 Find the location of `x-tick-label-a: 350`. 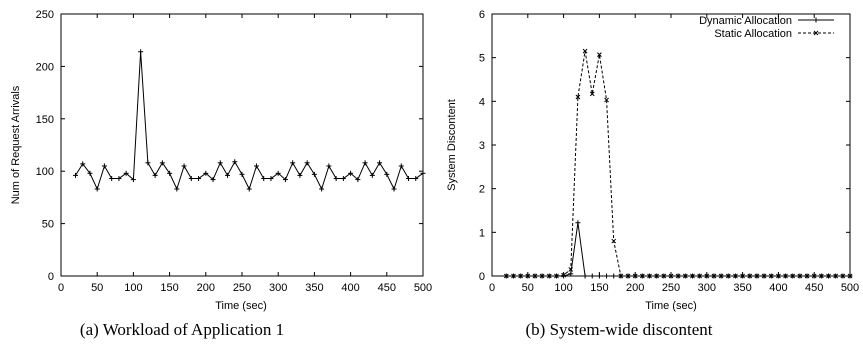

x-tick-label-a: 350 is located at coordinates (314, 288).